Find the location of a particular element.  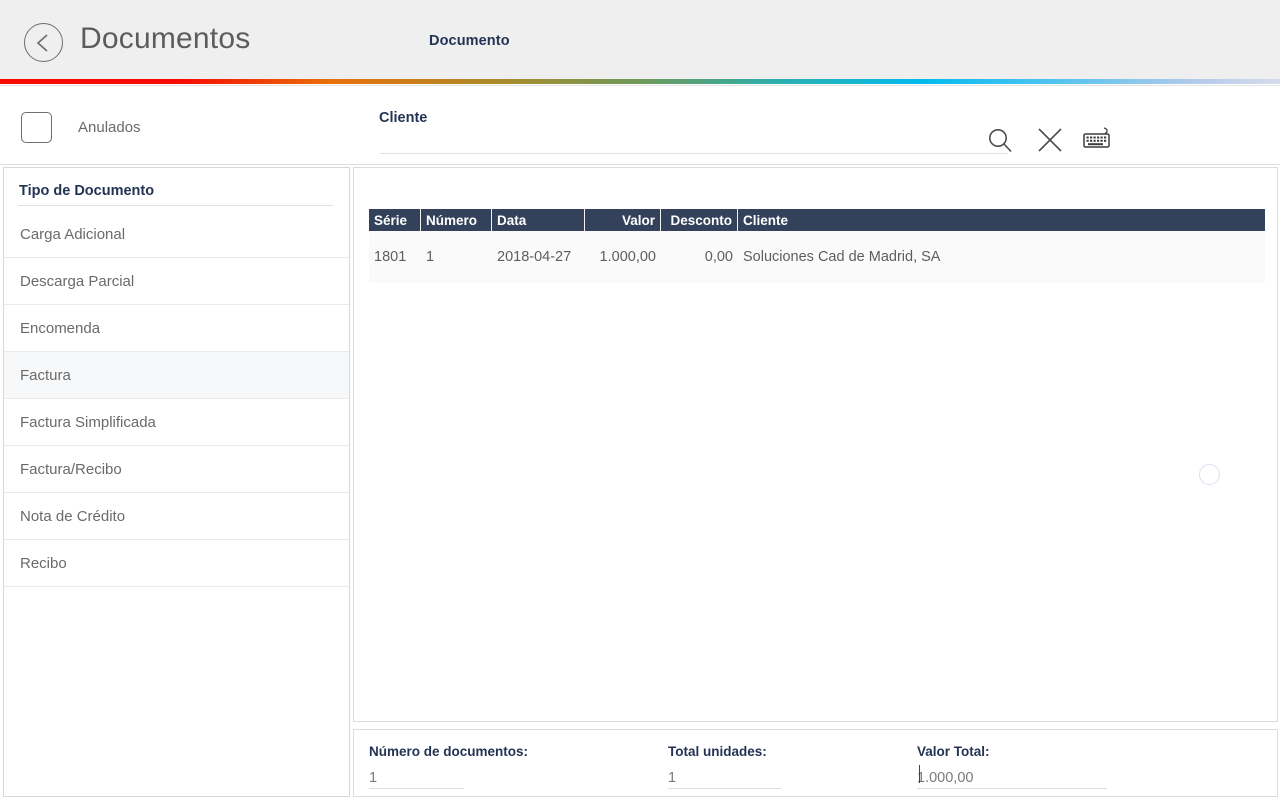

column-header-numero: Número is located at coordinates (456, 220).